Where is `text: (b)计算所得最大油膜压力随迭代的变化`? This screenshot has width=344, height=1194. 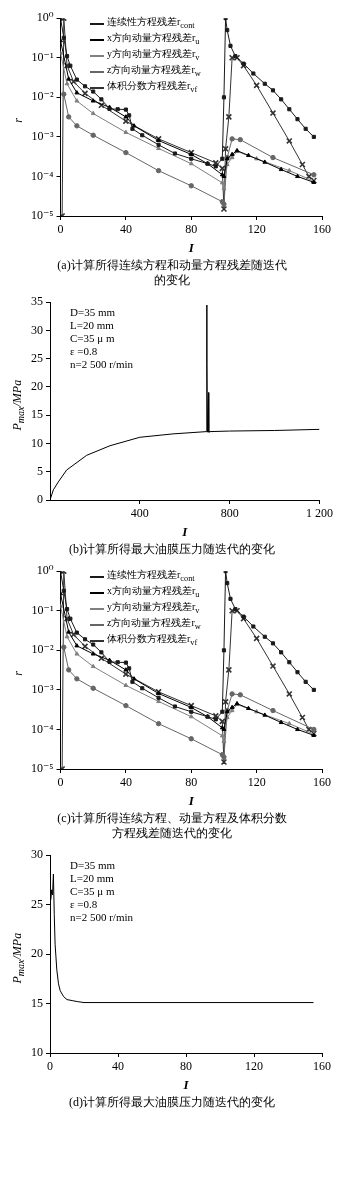 text: (b)计算所得最大油膜压力随迭代的变化 is located at coordinates (172, 549).